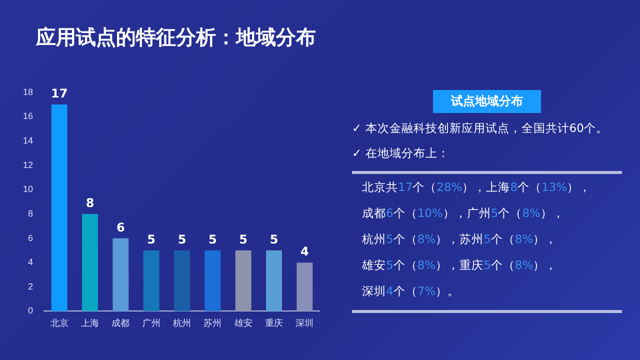  I want to click on text: 深圳4个（7%）。, so click(411, 291).